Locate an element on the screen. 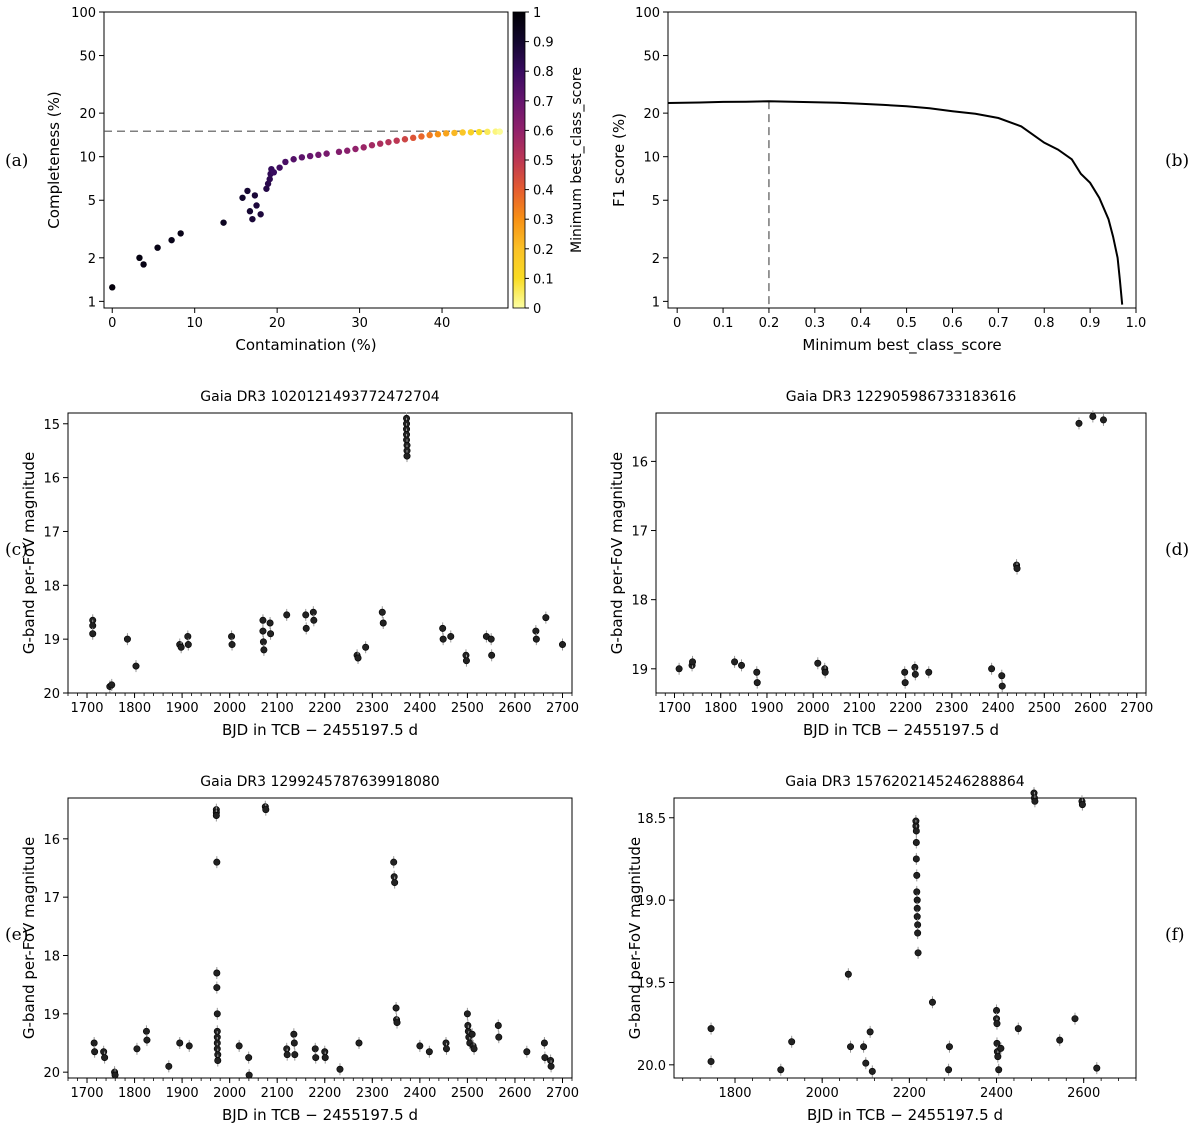 The height and width of the screenshot is (1130, 1200). y-tick-label: 19.5 is located at coordinates (651, 983).